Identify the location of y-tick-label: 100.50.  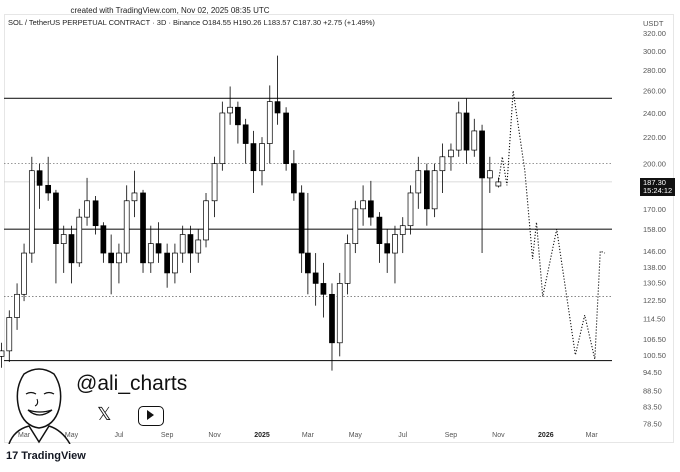
(654, 355).